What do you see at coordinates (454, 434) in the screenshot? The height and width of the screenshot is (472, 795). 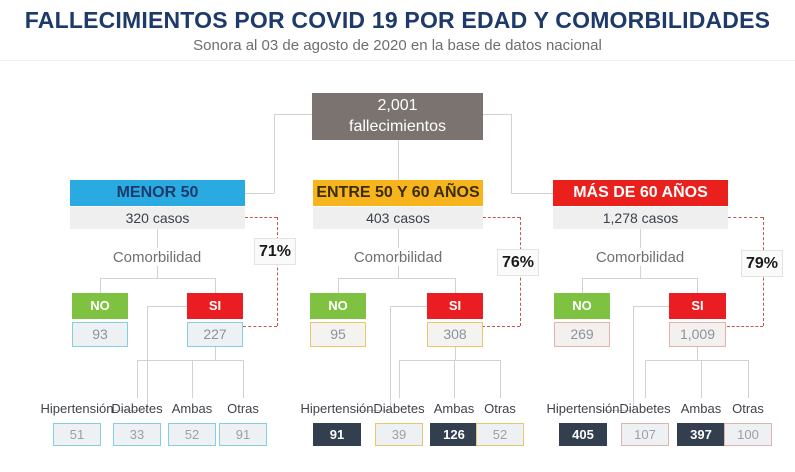 I see `category-value: 126` at bounding box center [454, 434].